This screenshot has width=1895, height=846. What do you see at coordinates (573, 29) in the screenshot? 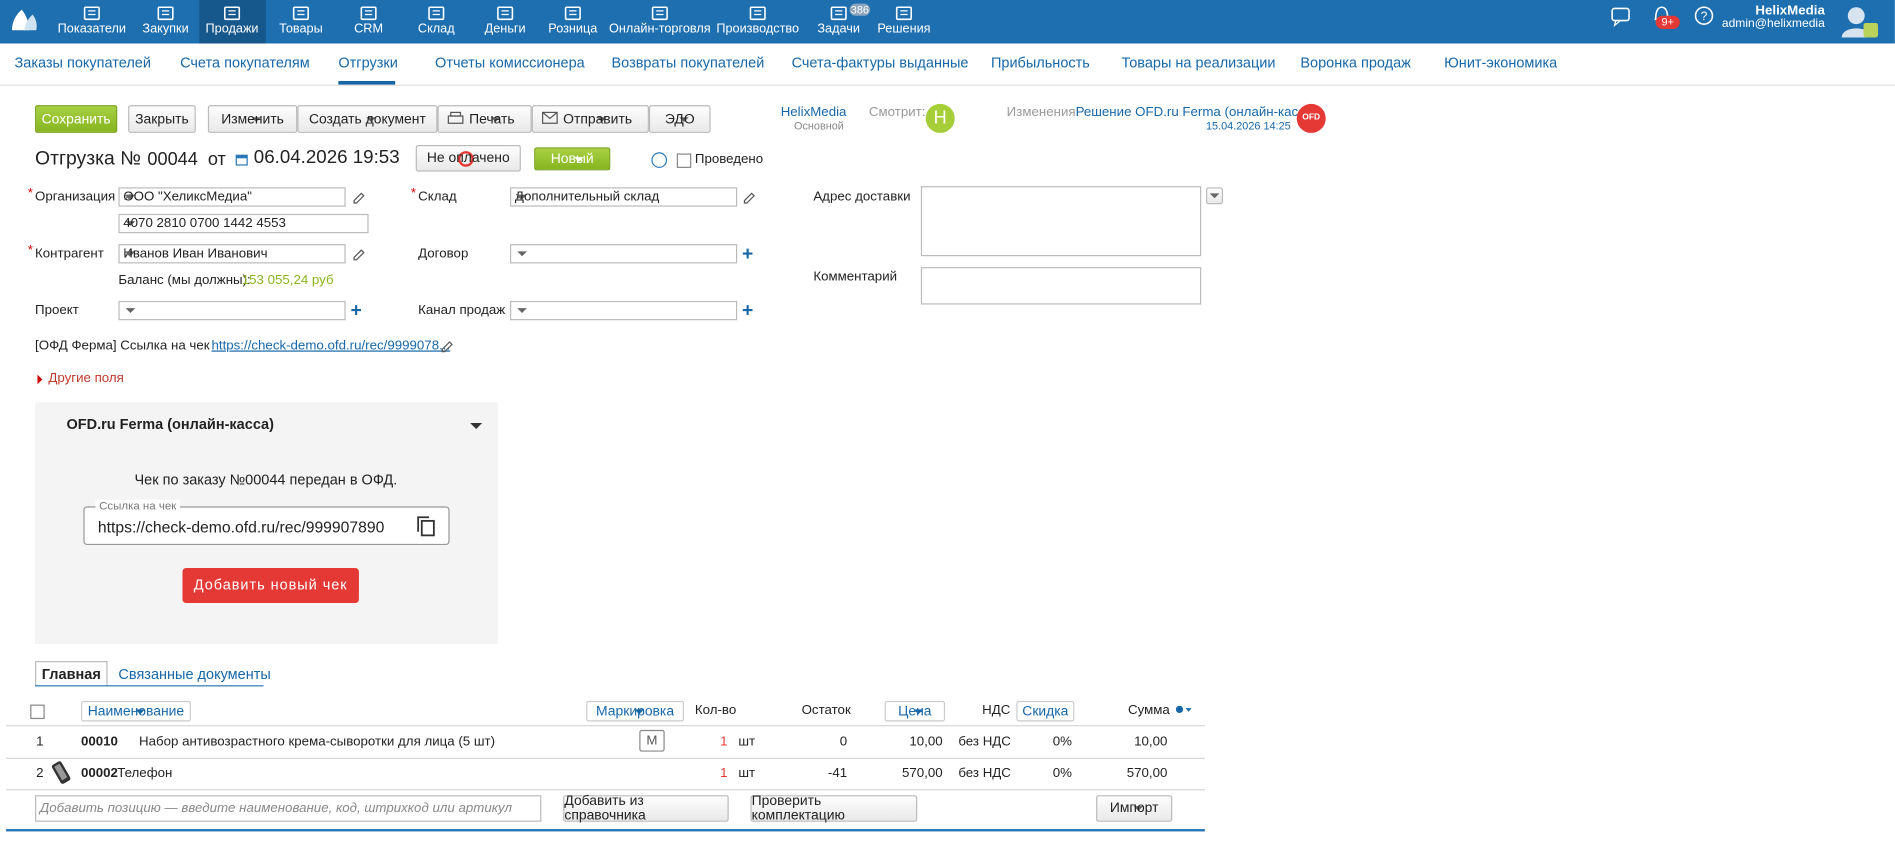
I see `nav-item: Розница` at bounding box center [573, 29].